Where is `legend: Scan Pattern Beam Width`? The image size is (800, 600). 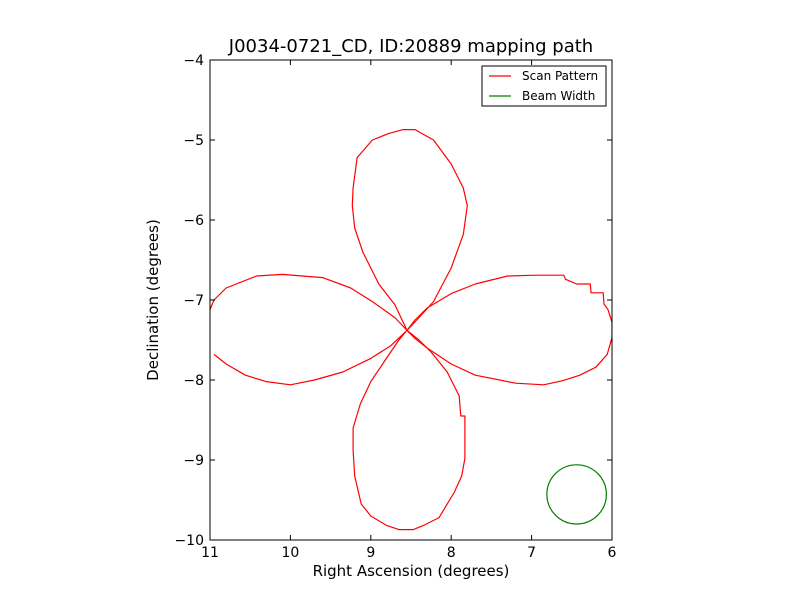
legend: Scan Pattern Beam Width is located at coordinates (544, 86).